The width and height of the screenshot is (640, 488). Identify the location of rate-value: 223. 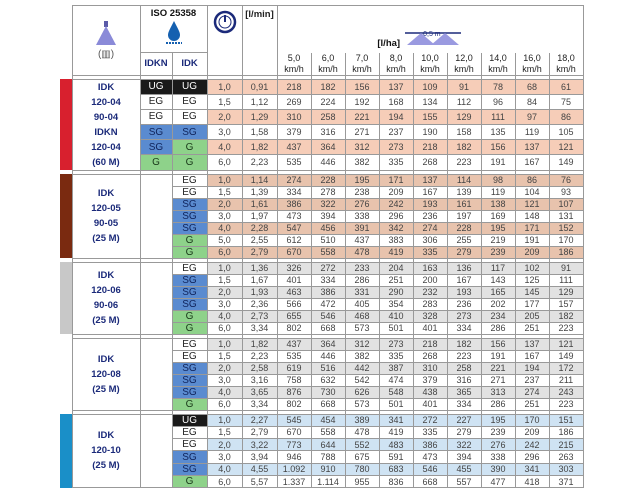
(464, 356).